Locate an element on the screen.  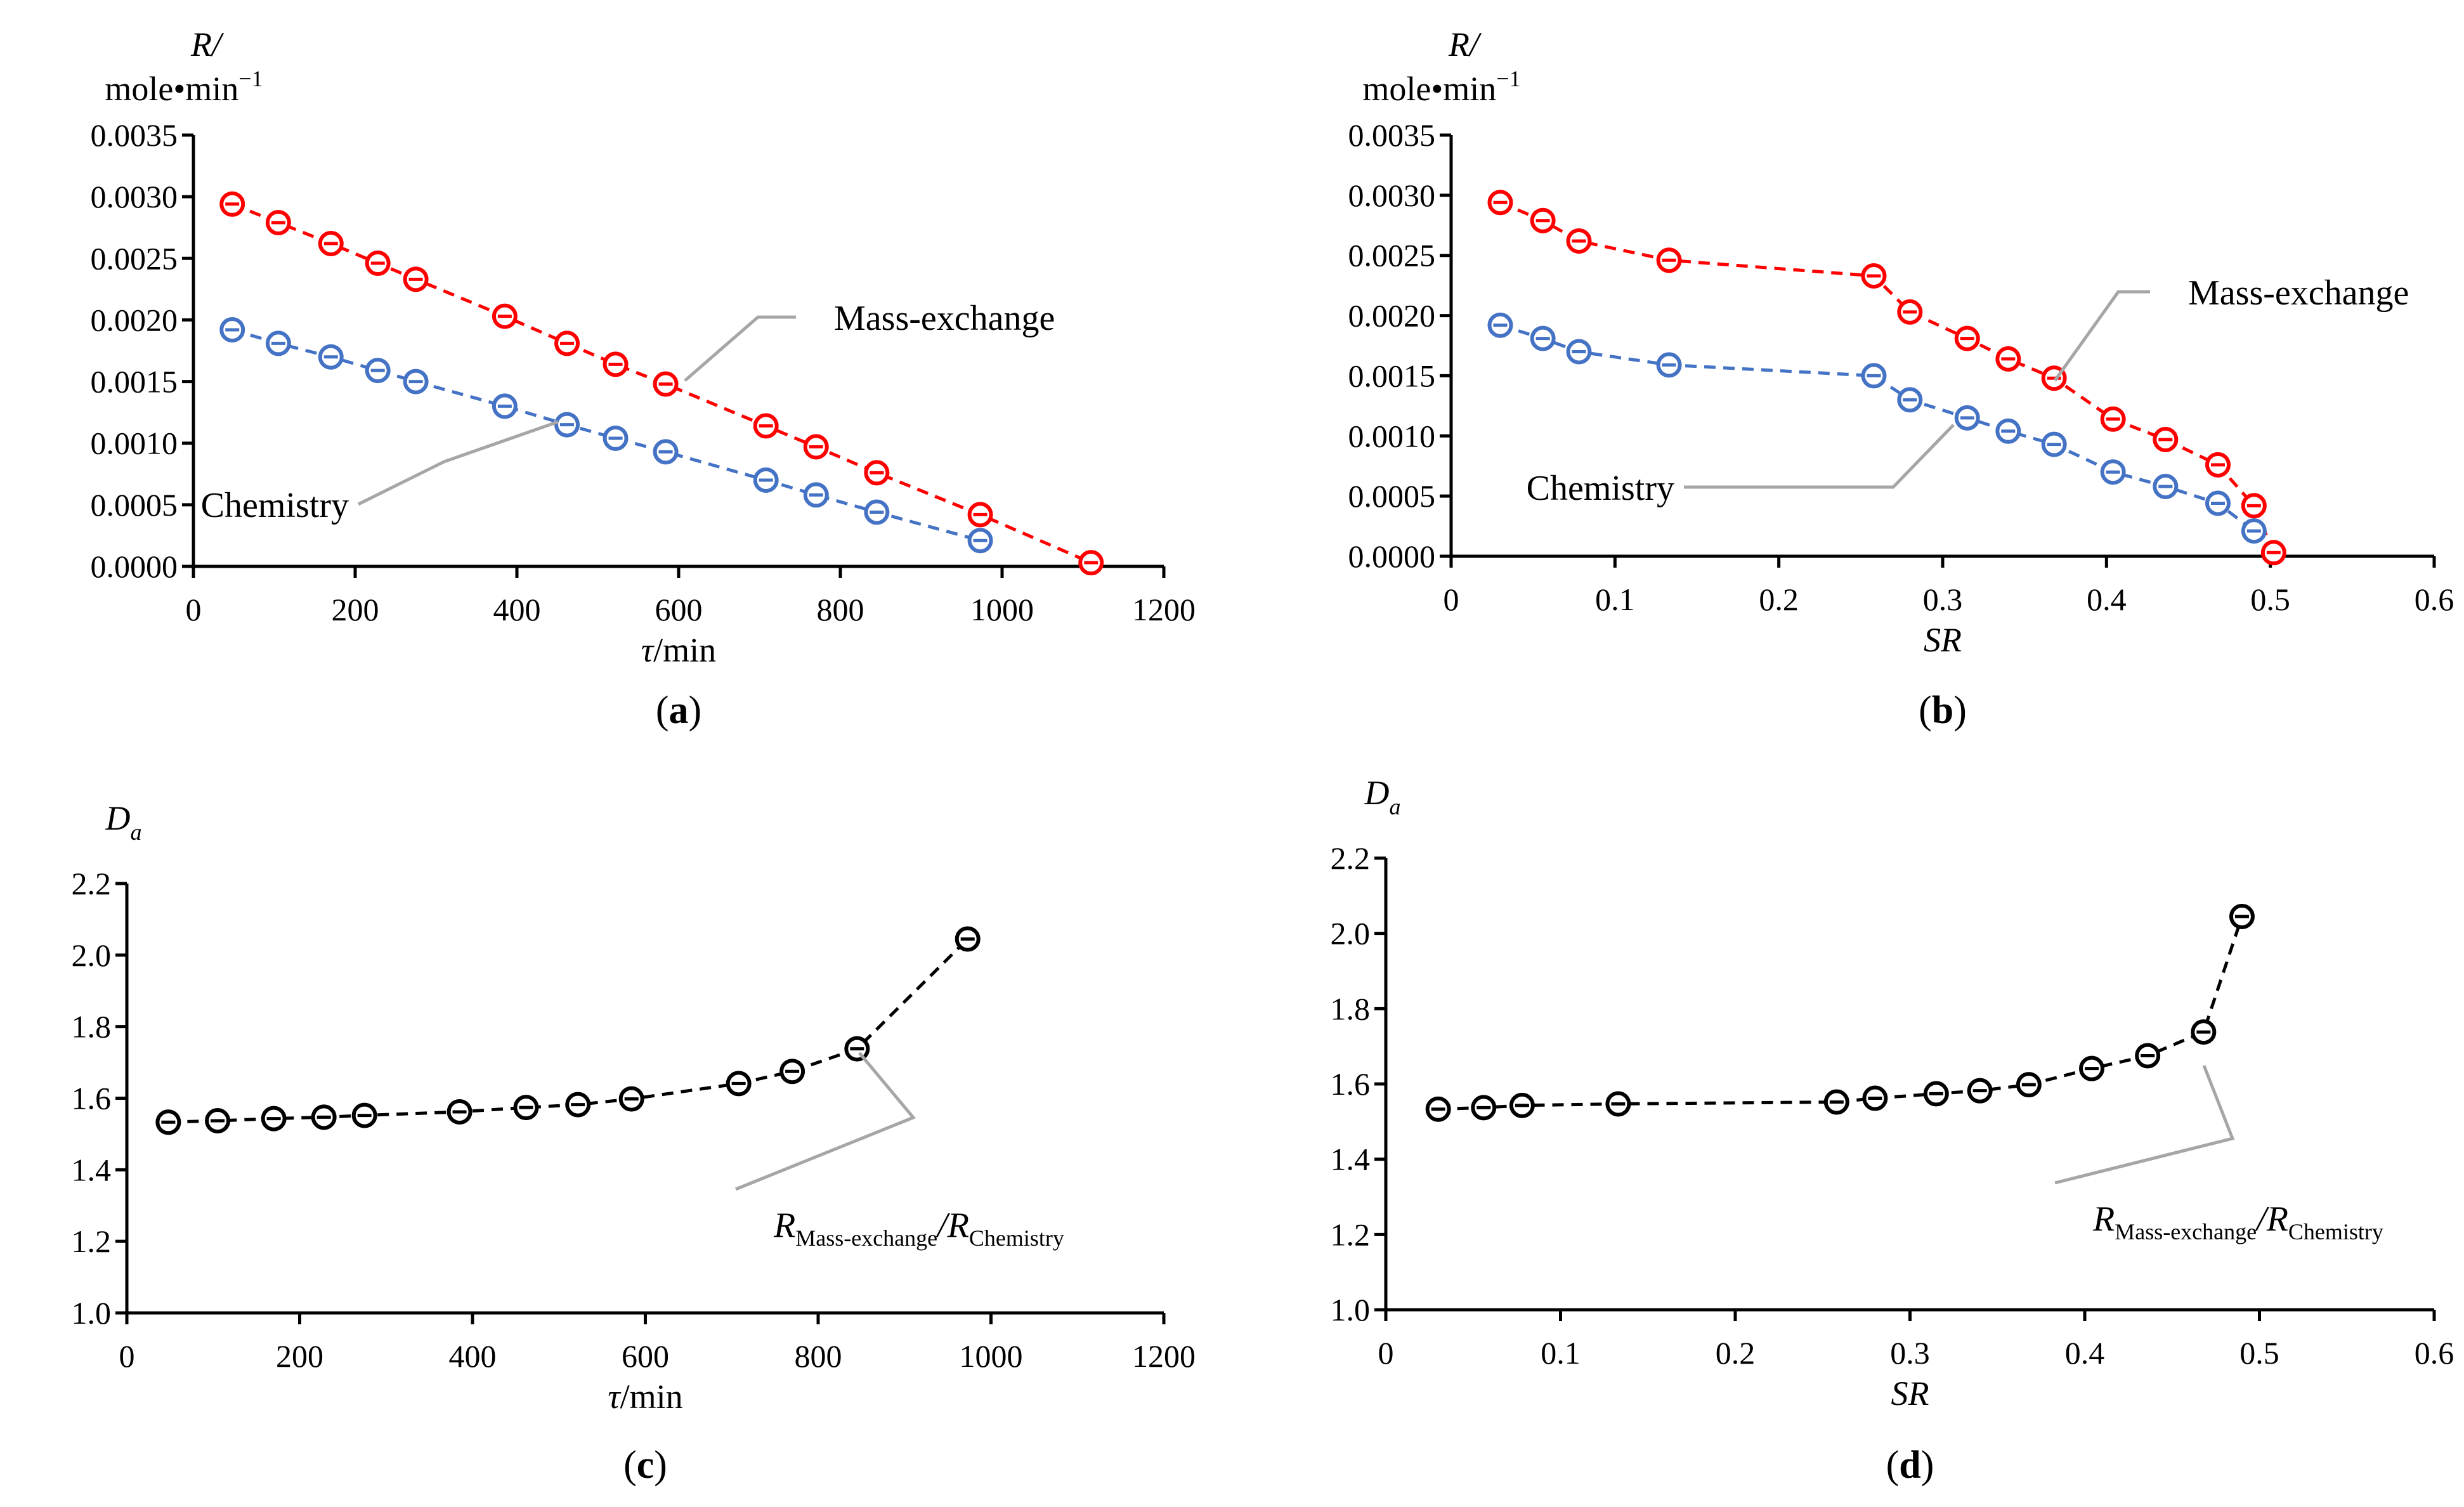
x-tick-label: 0.5 is located at coordinates (2270, 599).